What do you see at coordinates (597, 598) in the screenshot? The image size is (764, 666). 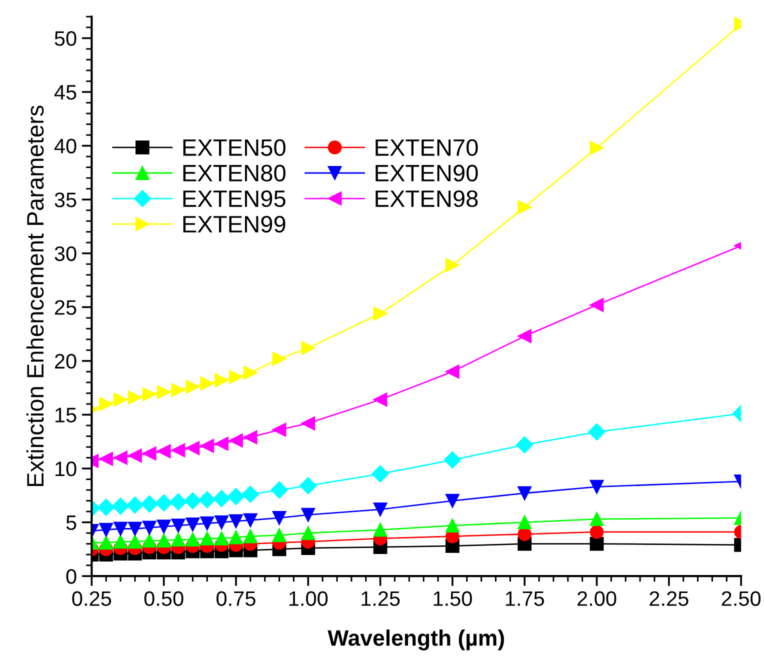 I see `x-tick-label: 2.00` at bounding box center [597, 598].